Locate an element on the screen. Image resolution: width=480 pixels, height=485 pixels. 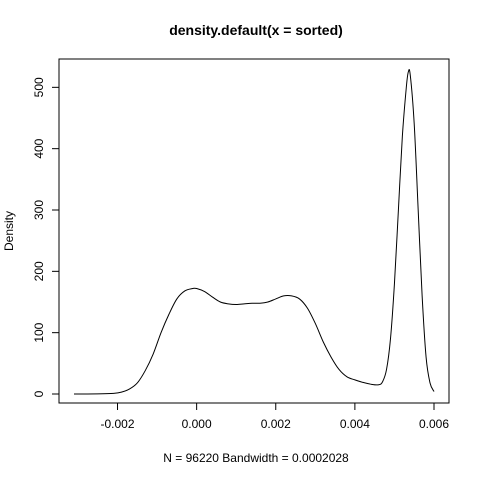
x-tick-label: -0.002 is located at coordinates (118, 424).